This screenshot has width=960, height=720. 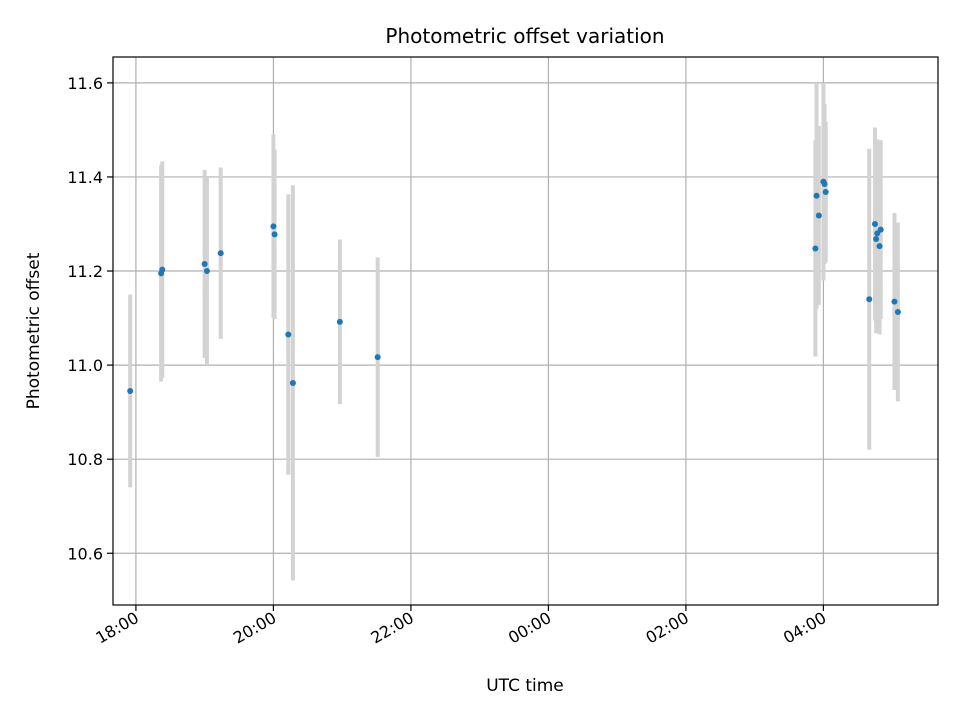 What do you see at coordinates (524, 36) in the screenshot?
I see `chart-title: Photometric offset variation` at bounding box center [524, 36].